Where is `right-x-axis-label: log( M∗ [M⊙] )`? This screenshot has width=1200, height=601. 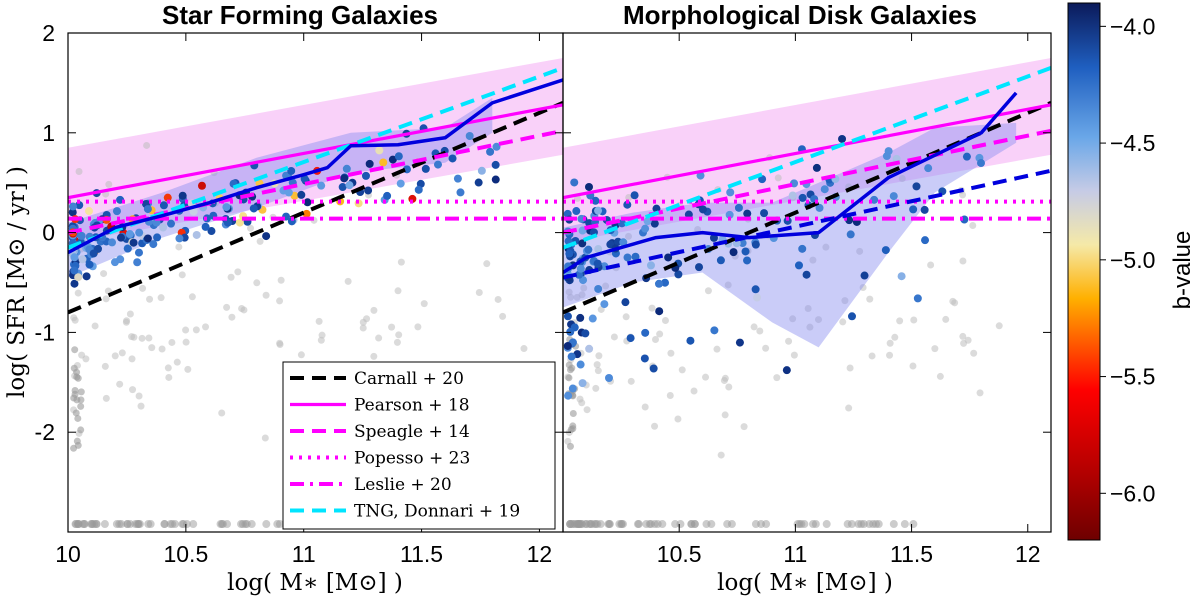 right-x-axis-label: log( M∗ [M⊙] ) is located at coordinates (805, 583).